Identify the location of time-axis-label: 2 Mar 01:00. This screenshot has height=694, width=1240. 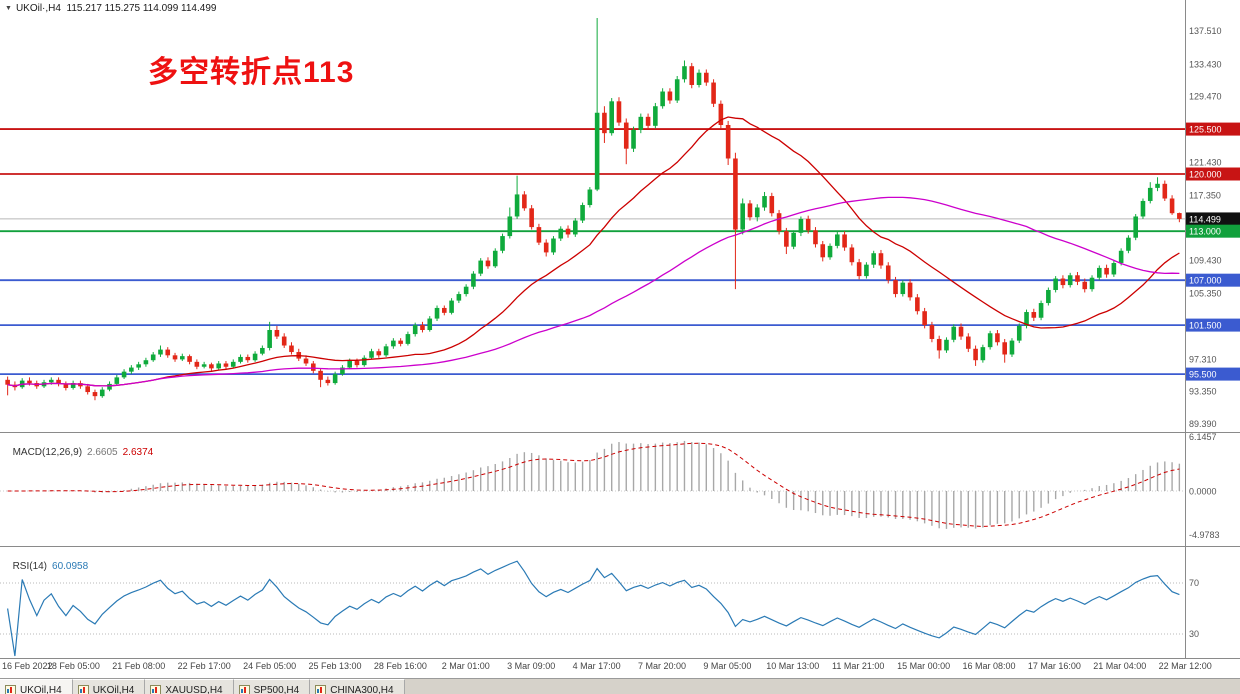
(466, 666).